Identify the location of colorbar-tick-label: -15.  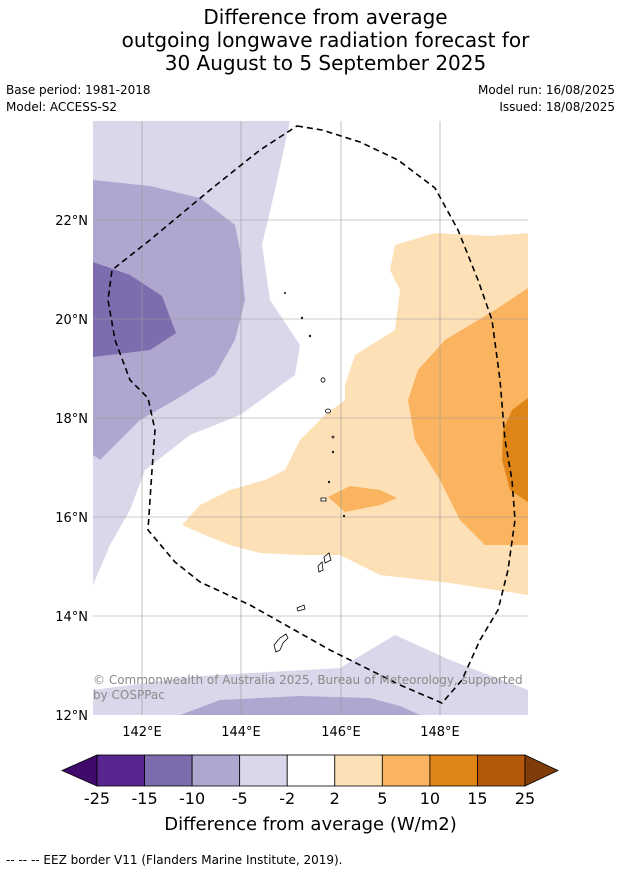
(144, 798).